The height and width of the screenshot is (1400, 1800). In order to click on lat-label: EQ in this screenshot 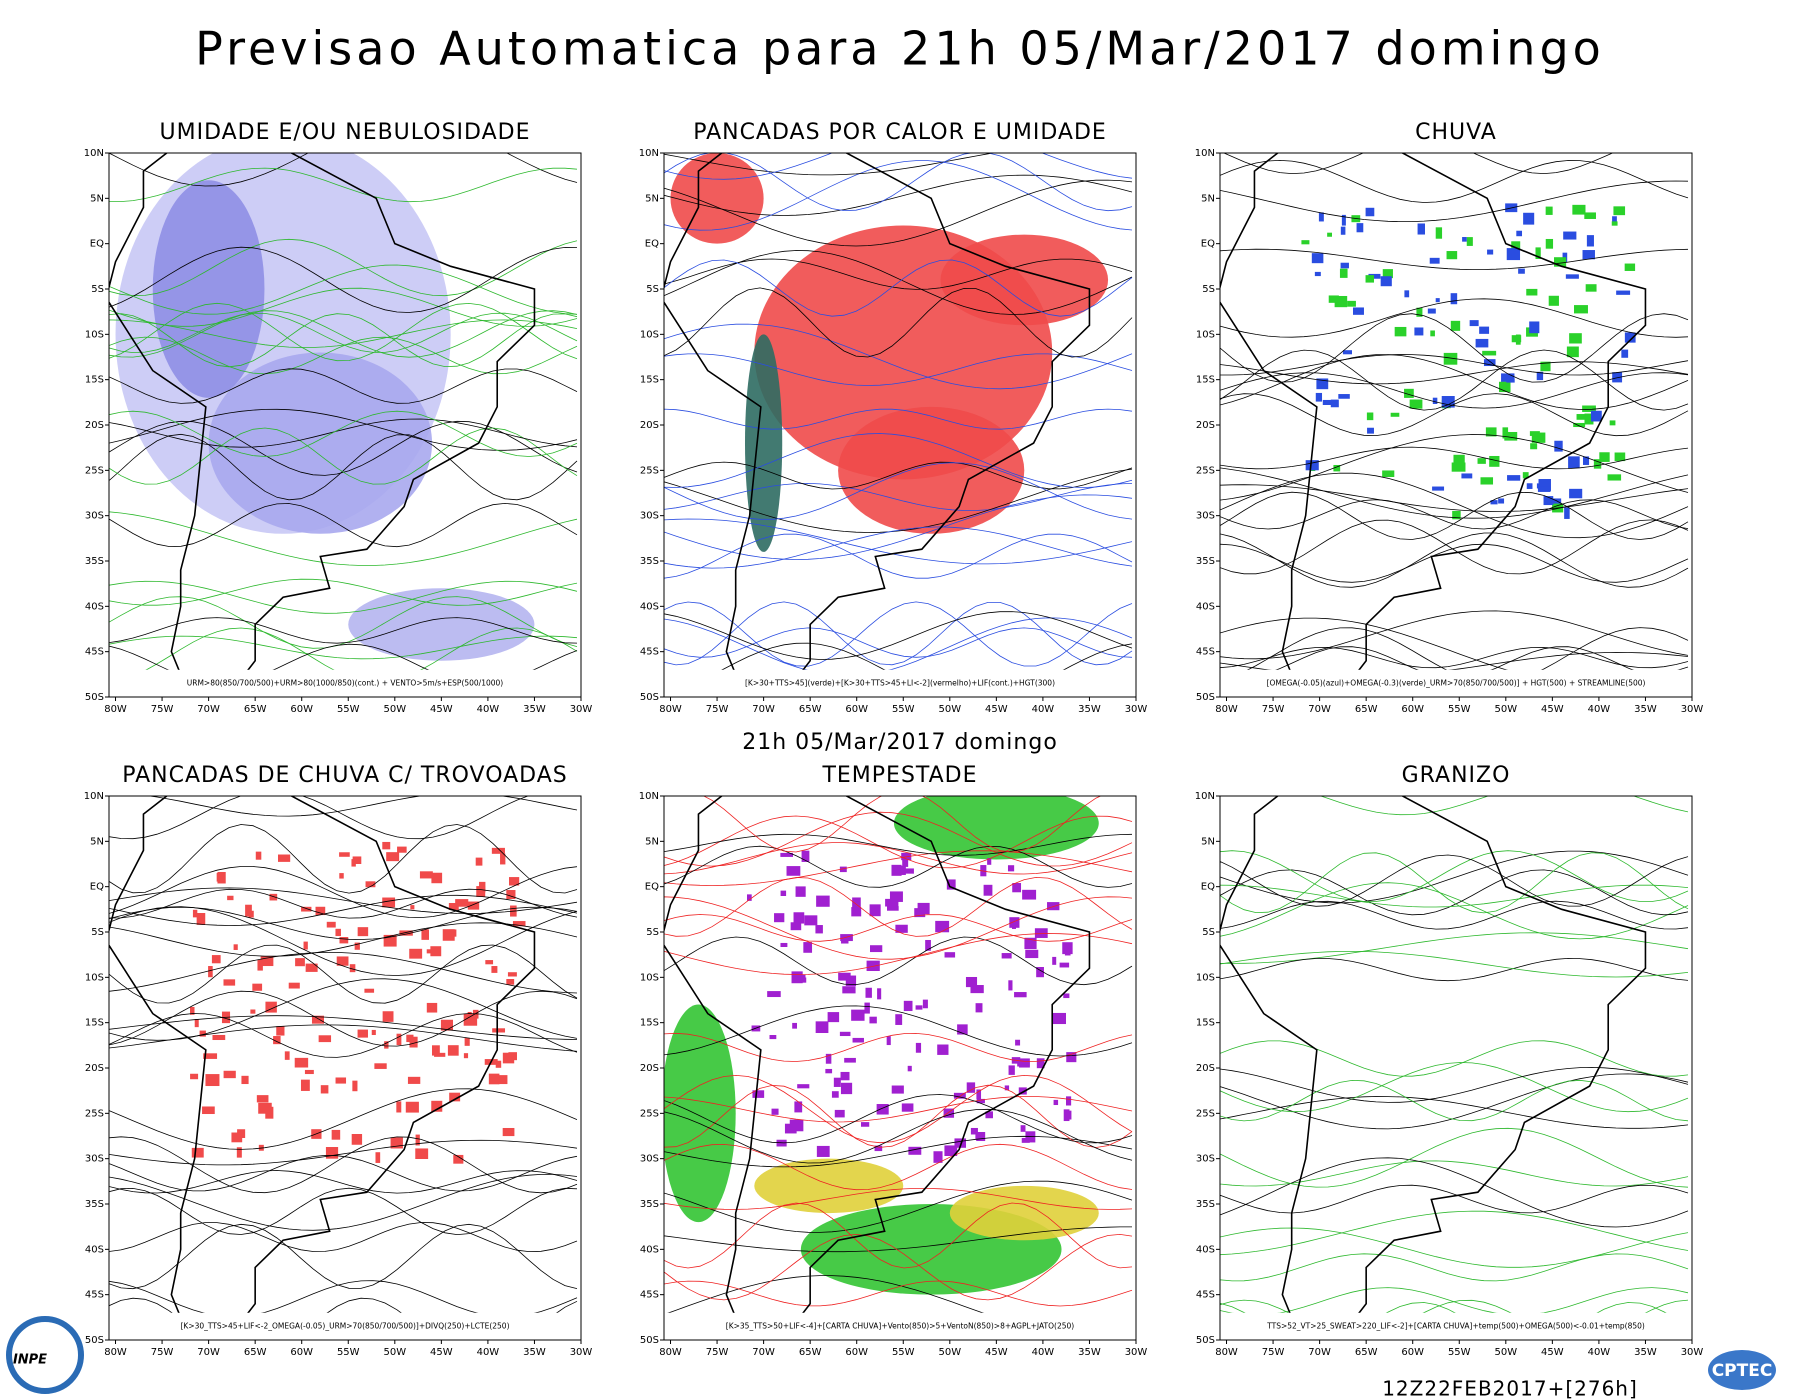, I will do `click(1208, 887)`.